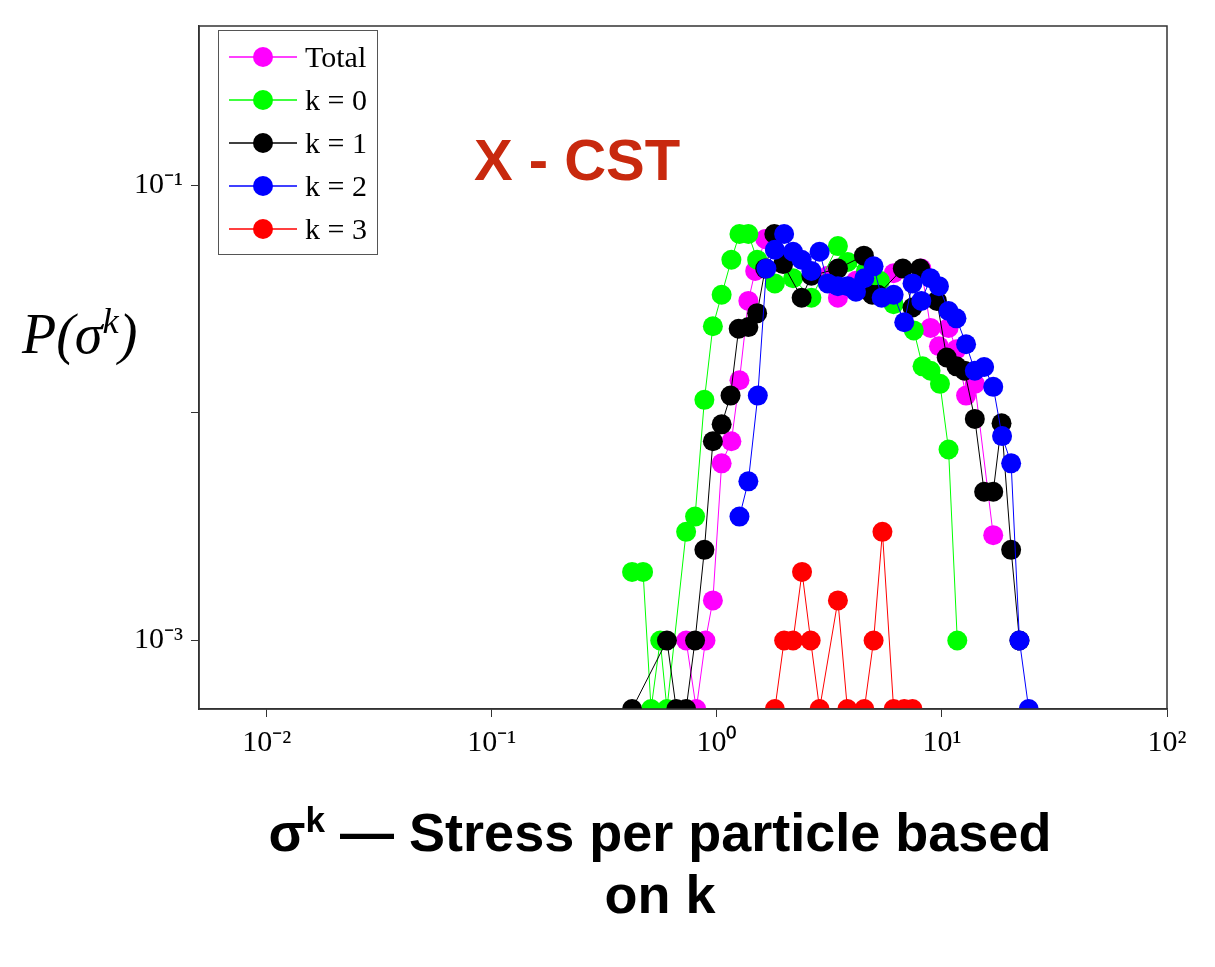  What do you see at coordinates (492, 740) in the screenshot?
I see `x-tick-label: 10⁻¹` at bounding box center [492, 740].